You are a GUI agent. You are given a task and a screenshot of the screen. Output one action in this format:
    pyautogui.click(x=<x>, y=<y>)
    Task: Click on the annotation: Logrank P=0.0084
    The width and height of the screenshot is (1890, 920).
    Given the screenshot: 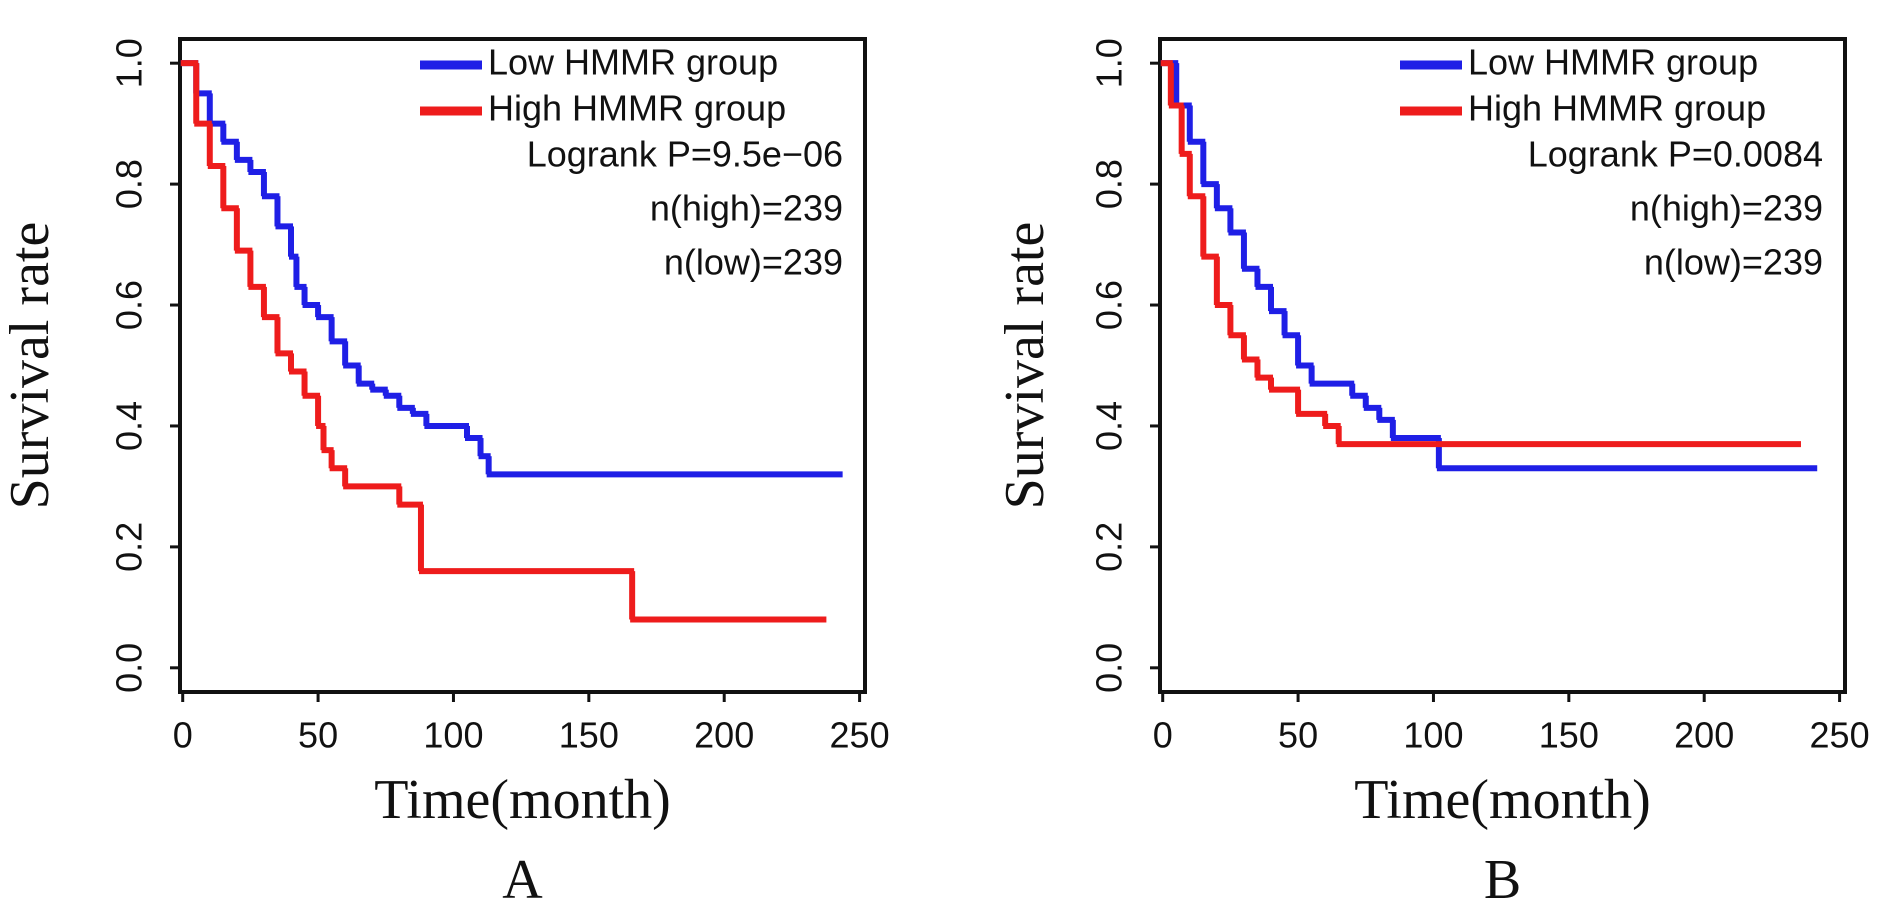 What is the action you would take?
    pyautogui.click(x=1675, y=154)
    